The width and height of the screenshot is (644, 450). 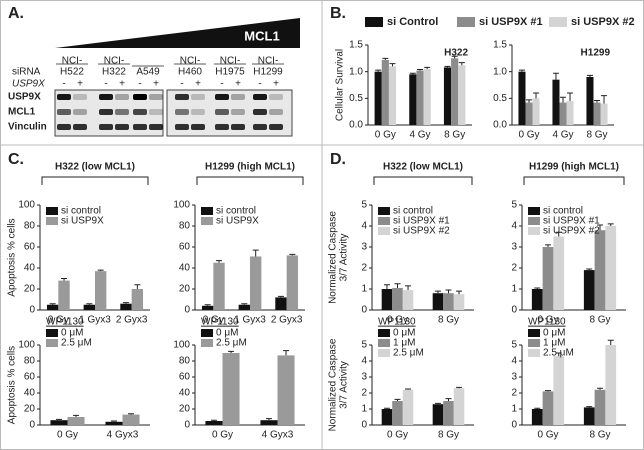 I want to click on y-axis-label: Normalized Caspase, so click(x=333, y=257).